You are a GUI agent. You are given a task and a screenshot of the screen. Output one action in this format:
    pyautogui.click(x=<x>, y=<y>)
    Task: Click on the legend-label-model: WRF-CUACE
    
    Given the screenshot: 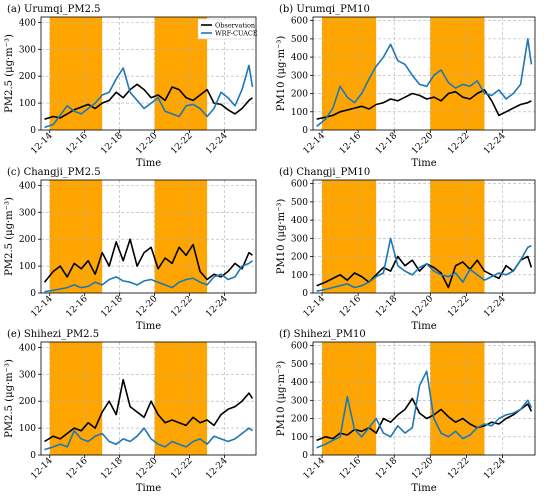 What is the action you would take?
    pyautogui.click(x=236, y=34)
    